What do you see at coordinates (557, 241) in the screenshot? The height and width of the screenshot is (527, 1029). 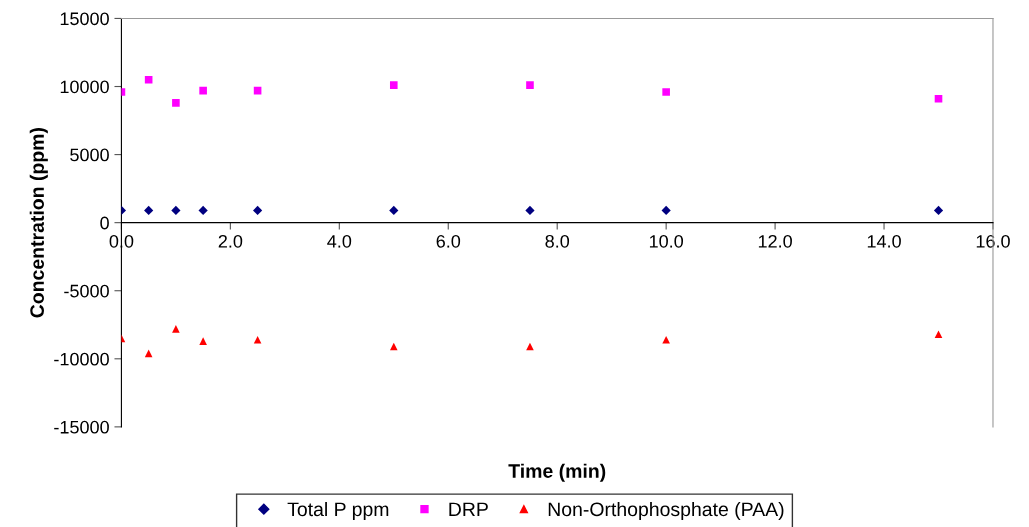 I see `x-tick-label: 8.0` at bounding box center [557, 241].